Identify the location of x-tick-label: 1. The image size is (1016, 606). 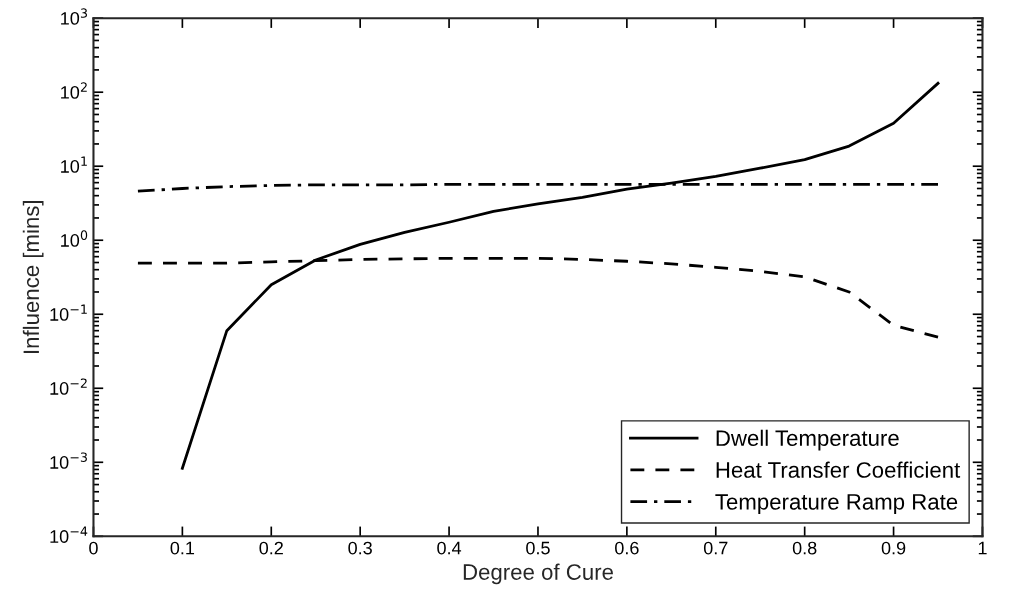
(982, 548).